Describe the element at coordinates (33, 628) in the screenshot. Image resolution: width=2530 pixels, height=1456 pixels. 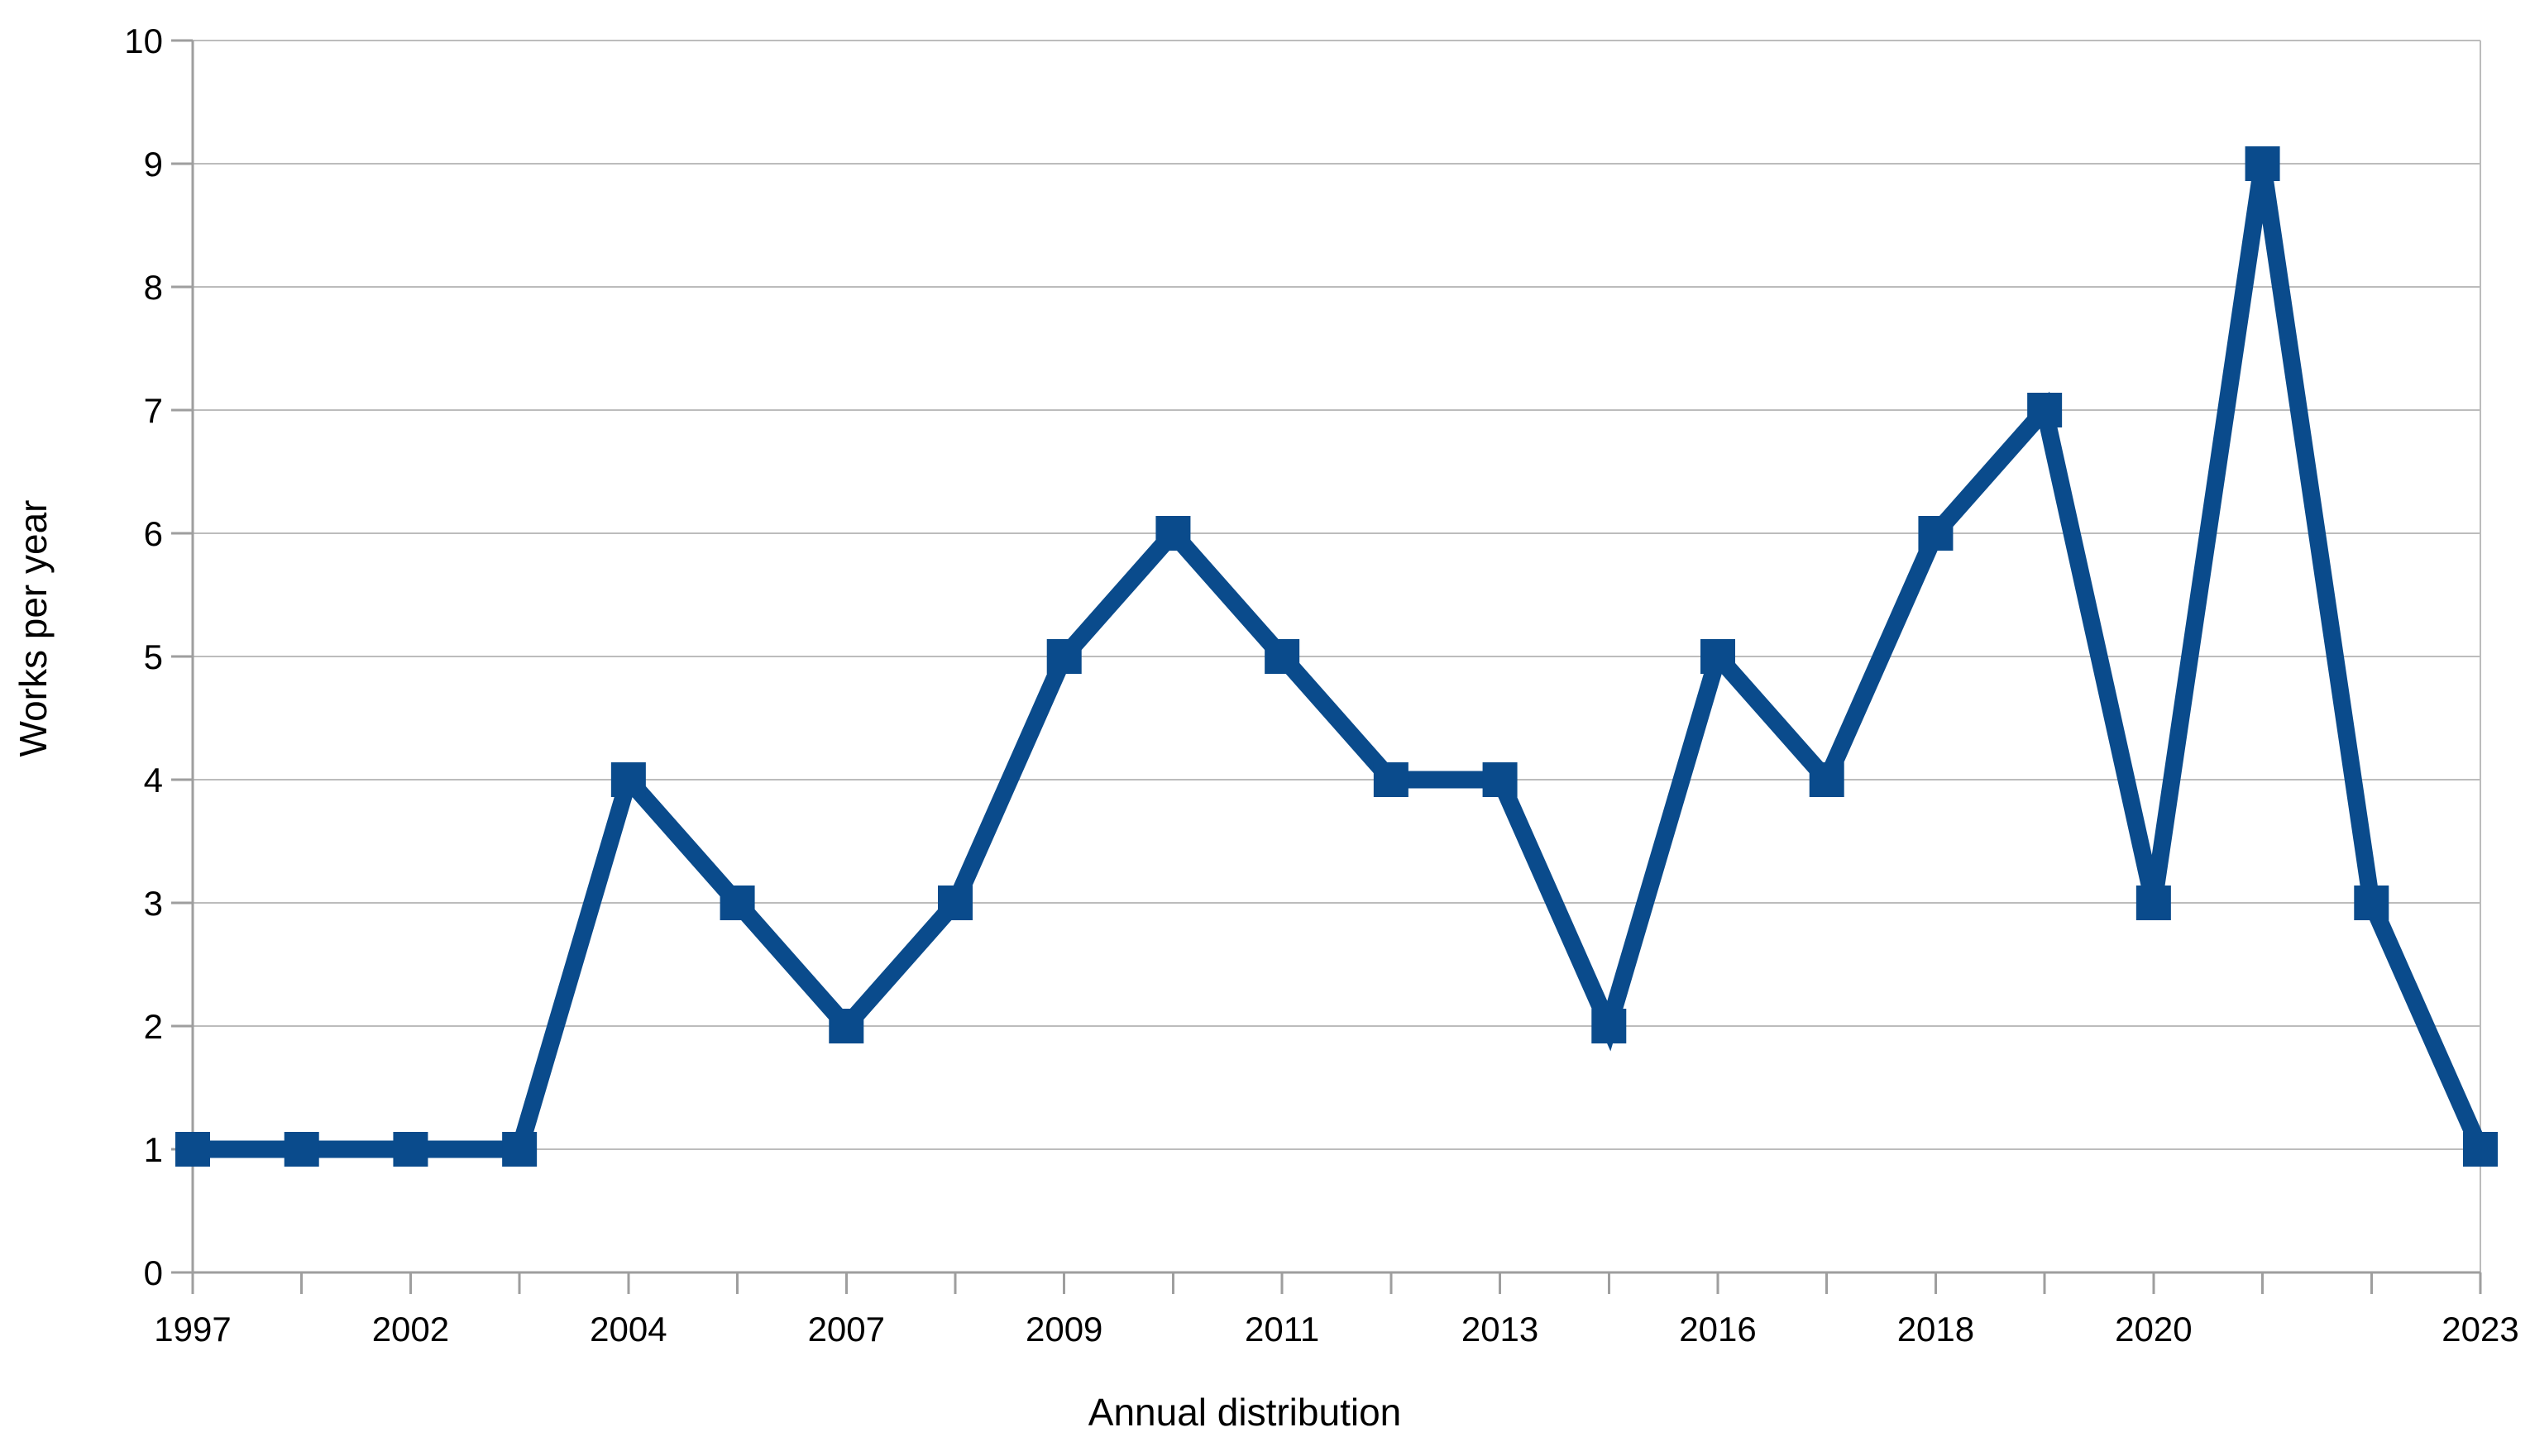
I see `y-axis-title: Works per year` at that location.